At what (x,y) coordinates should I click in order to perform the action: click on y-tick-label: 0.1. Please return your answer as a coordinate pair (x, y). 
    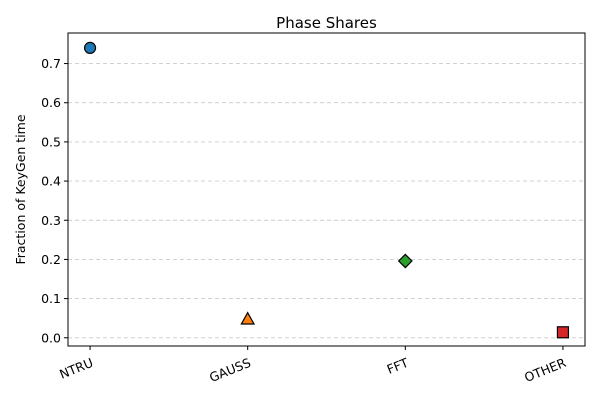
    Looking at the image, I should click on (51, 298).